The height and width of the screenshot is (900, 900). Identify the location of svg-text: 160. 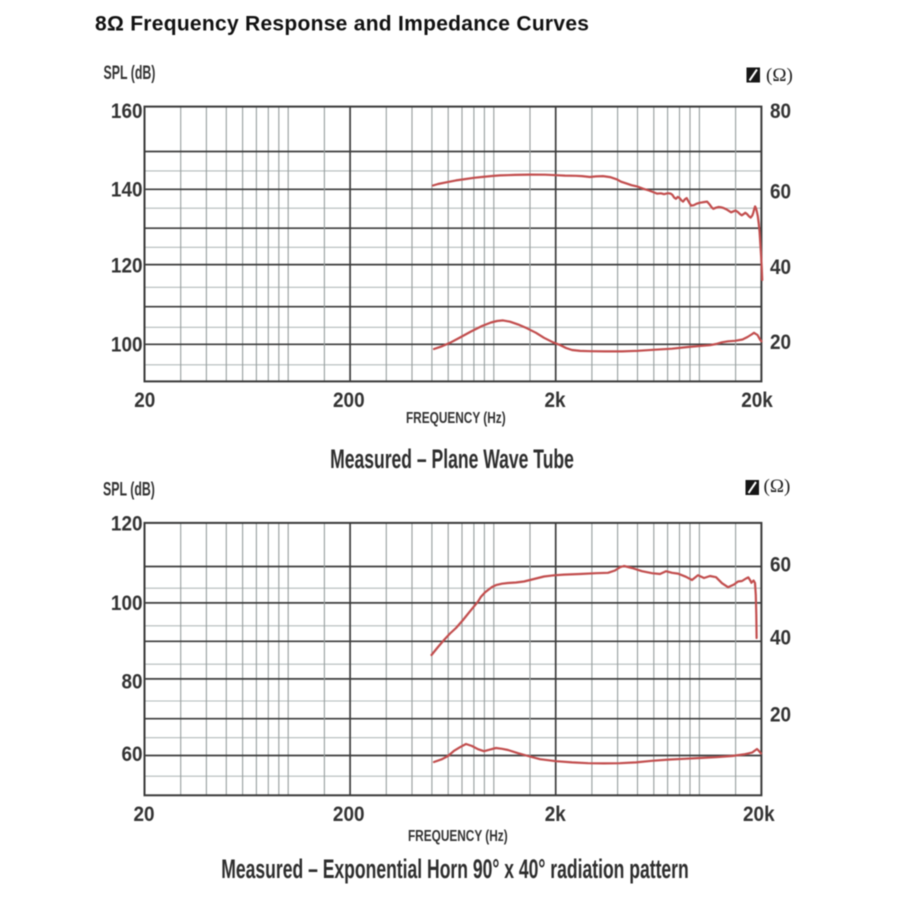
(127, 111).